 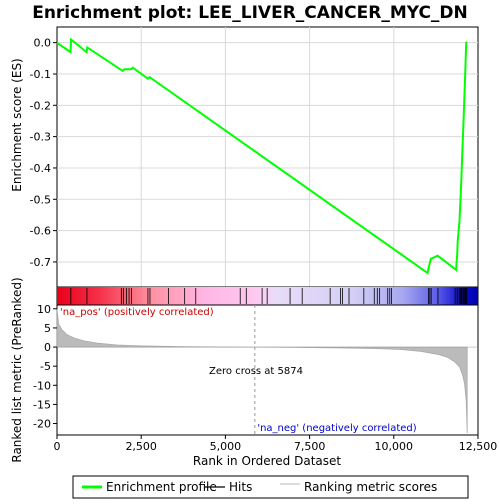 I want to click on ranked-y-tick-label: 5, so click(x=47, y=328).